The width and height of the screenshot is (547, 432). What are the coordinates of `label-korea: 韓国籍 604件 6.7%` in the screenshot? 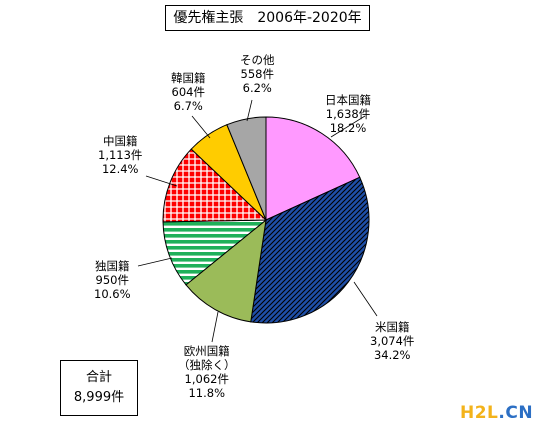 It's located at (188, 92).